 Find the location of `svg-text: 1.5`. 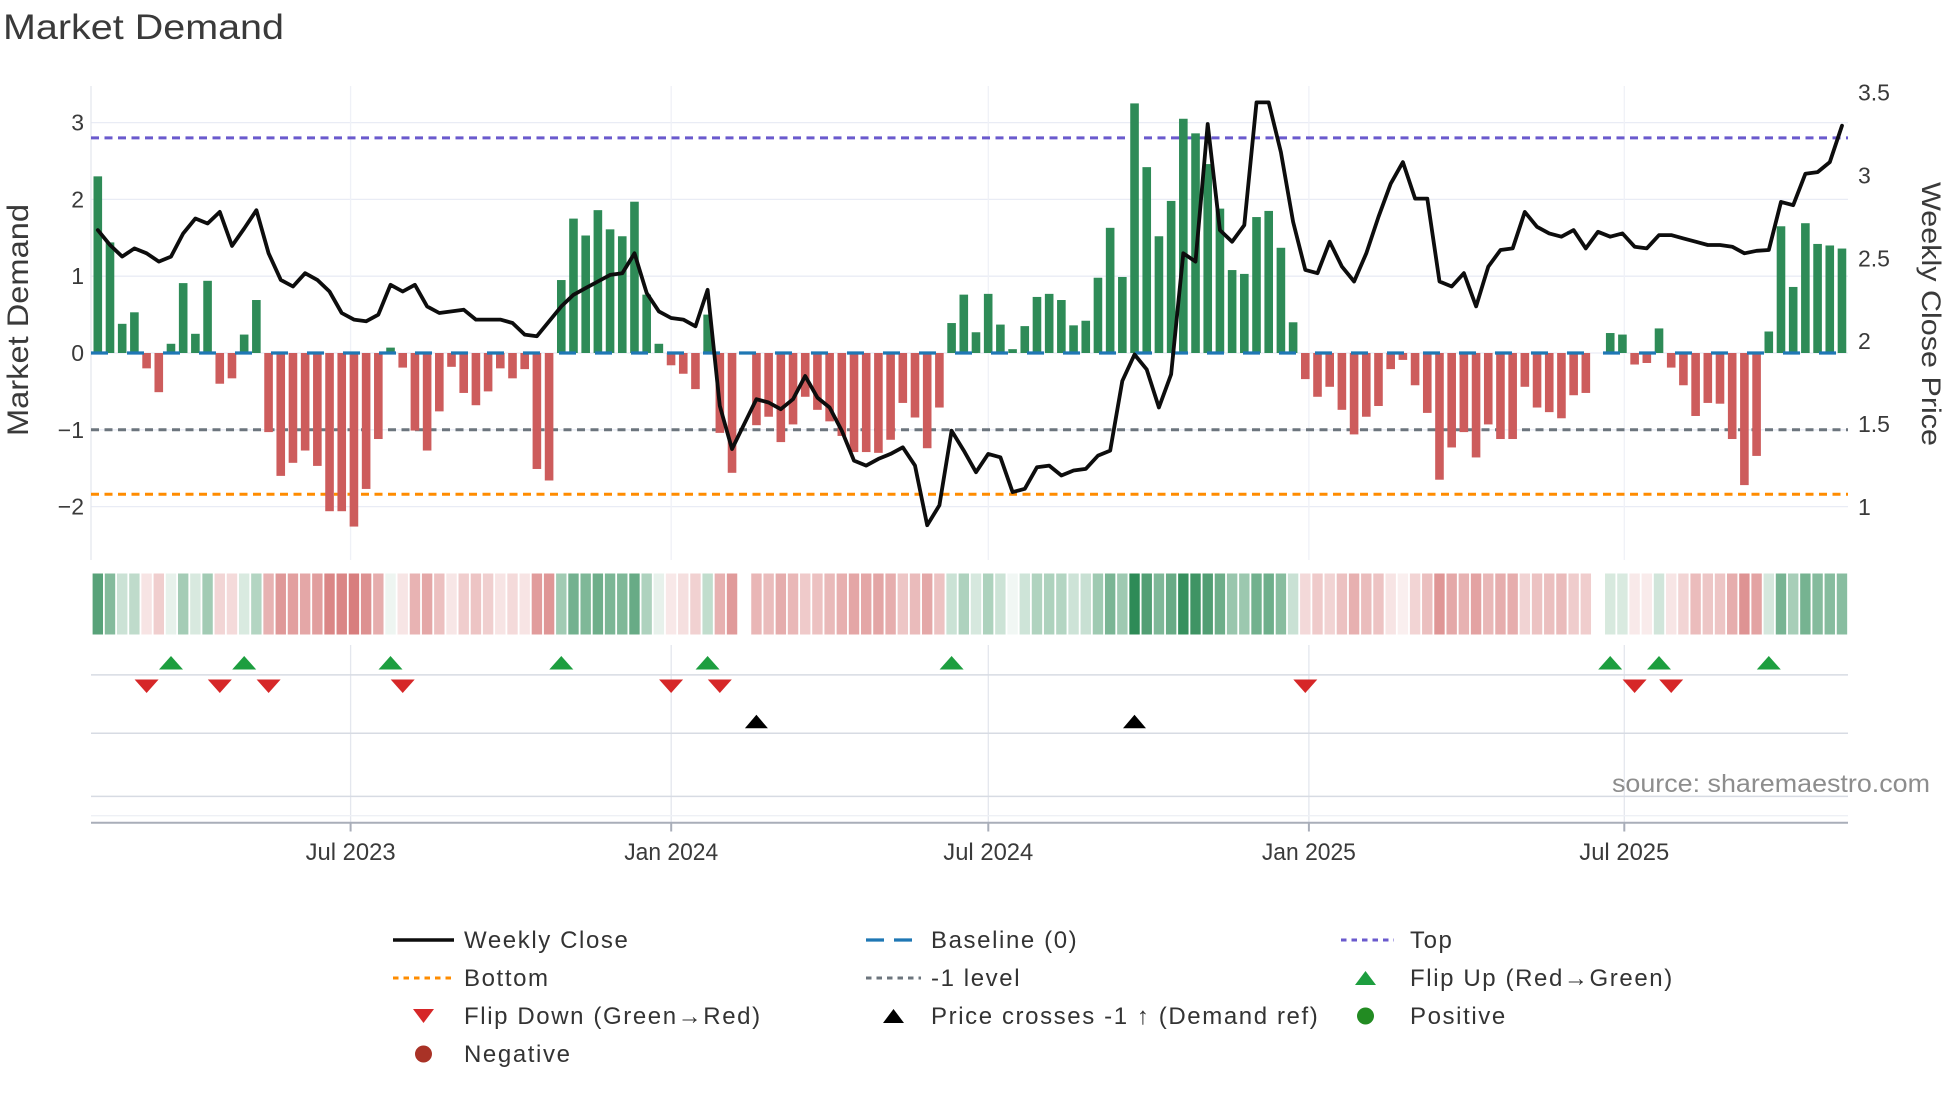

svg-text: 1.5 is located at coordinates (1874, 424).